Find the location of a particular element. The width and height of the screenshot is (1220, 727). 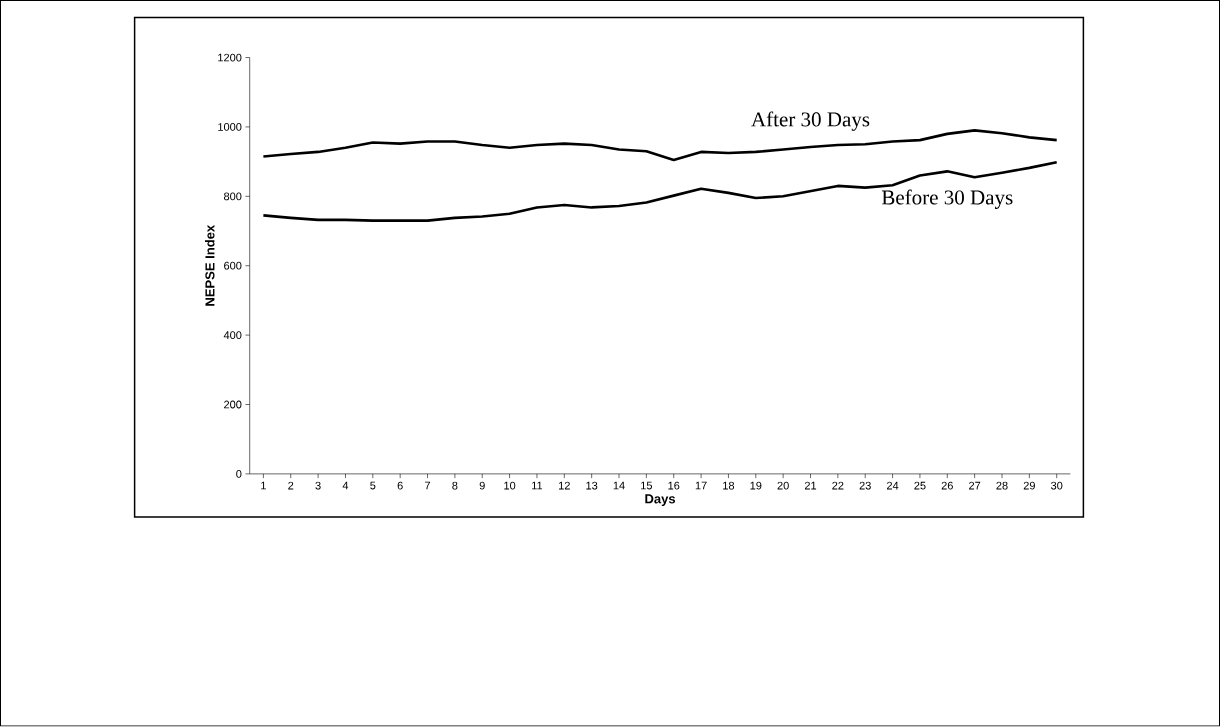

x-tick-label: 21 is located at coordinates (810, 485).